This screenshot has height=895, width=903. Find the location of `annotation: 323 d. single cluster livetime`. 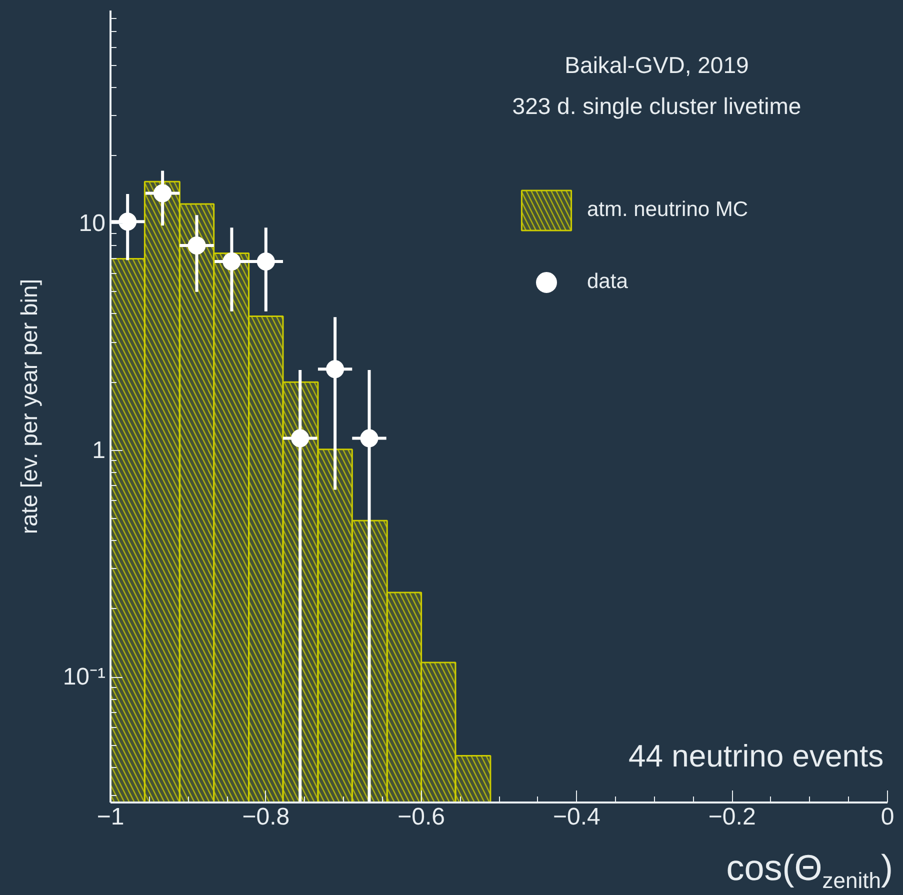

annotation: 323 d. single cluster livetime is located at coordinates (657, 105).